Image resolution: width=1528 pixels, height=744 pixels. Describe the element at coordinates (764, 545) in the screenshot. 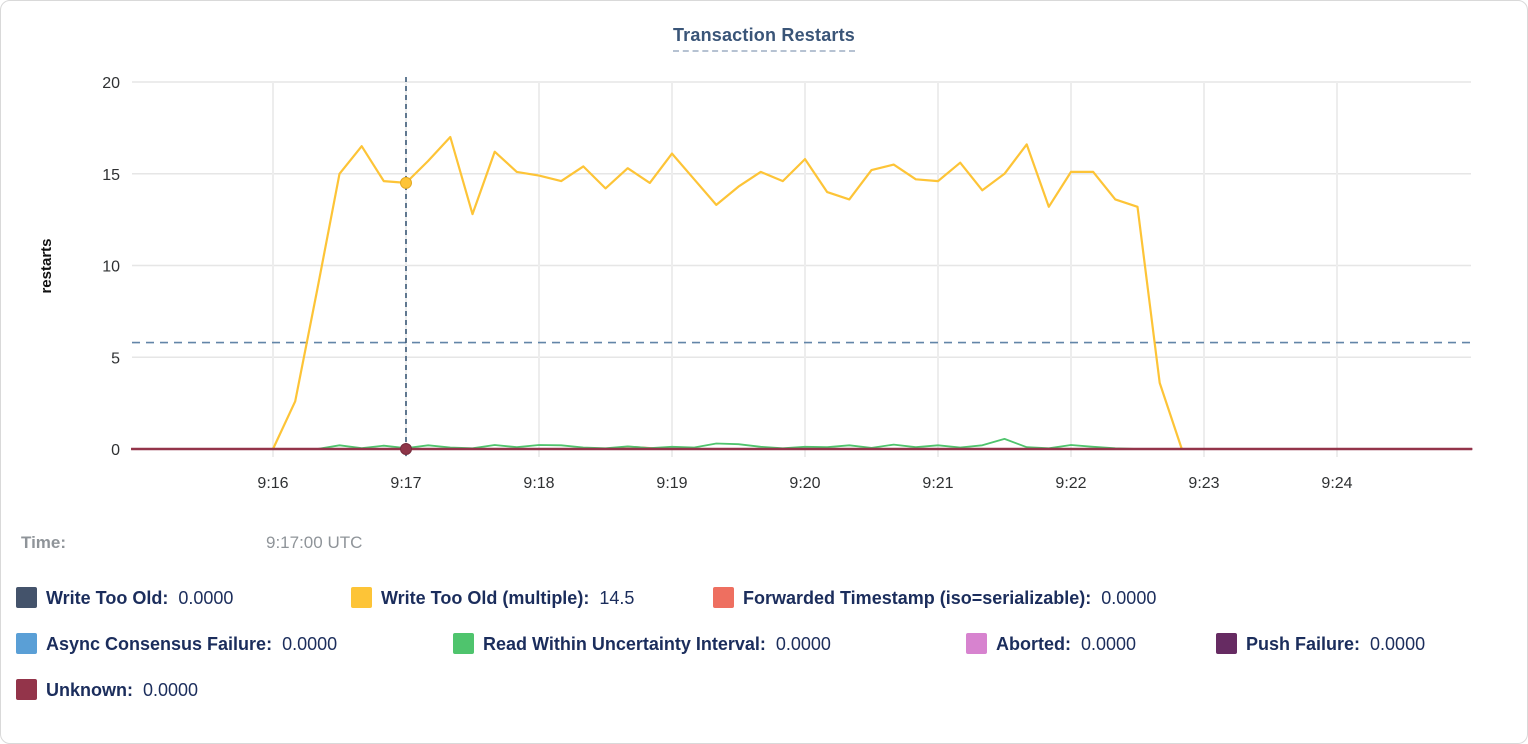

I see `hover-time-row: Time: 9:17:00 UTC` at that location.